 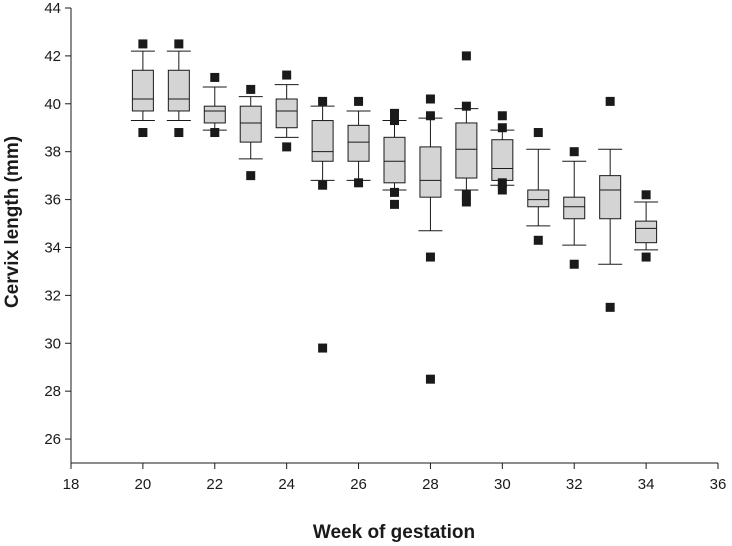 What do you see at coordinates (718, 484) in the screenshot?
I see `x-tick-label: 36` at bounding box center [718, 484].